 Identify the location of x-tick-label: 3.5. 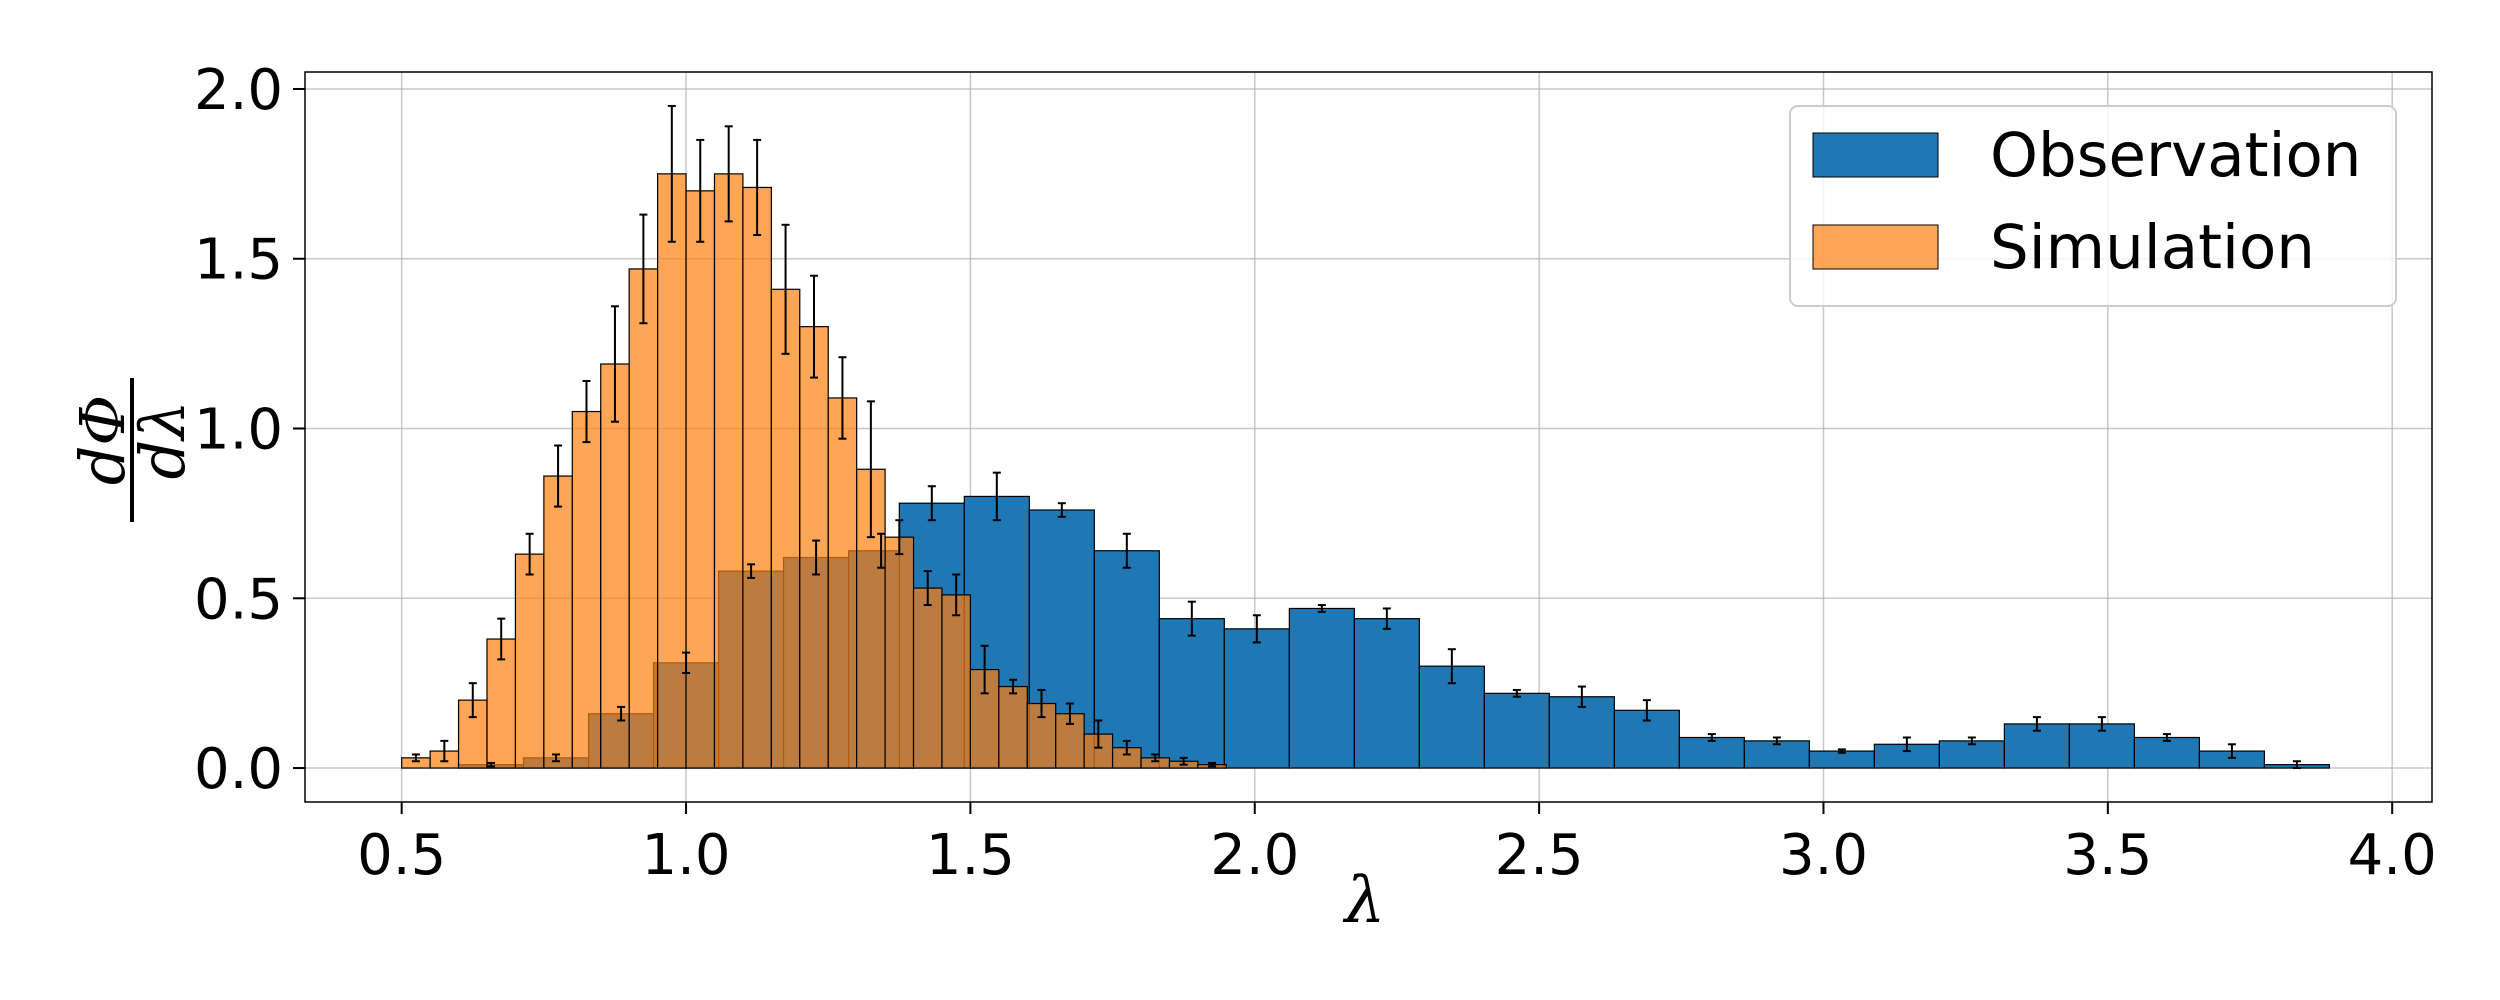
(2107, 855).